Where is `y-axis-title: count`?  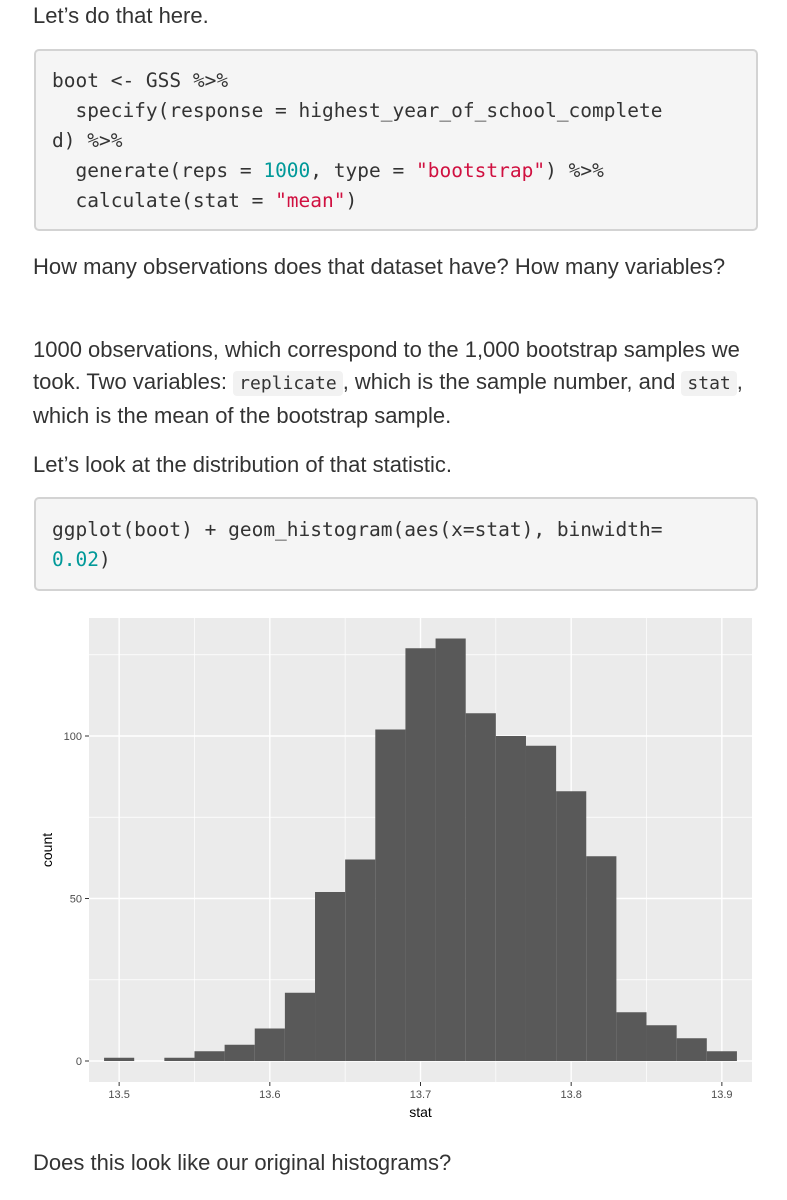 y-axis-title: count is located at coordinates (47, 850).